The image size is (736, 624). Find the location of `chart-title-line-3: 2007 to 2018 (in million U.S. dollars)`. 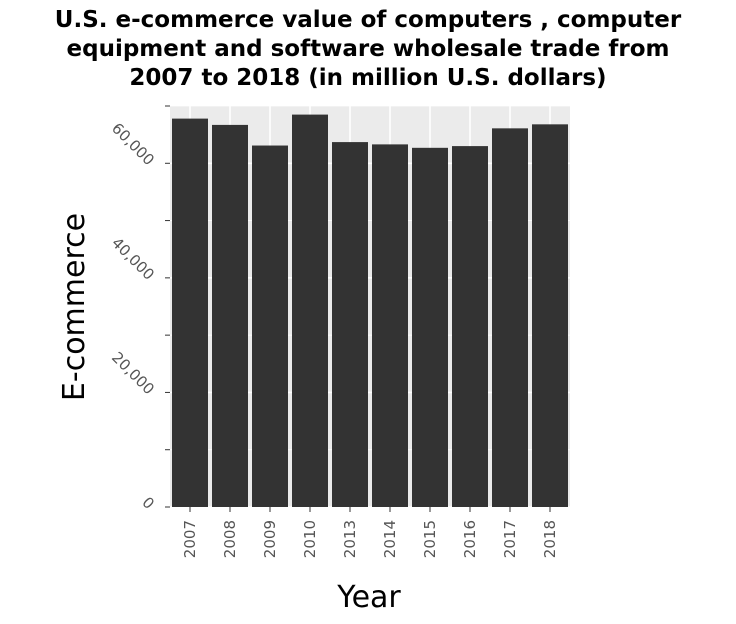

chart-title-line-3: 2007 to 2018 (in million U.S. dollars) is located at coordinates (368, 78).